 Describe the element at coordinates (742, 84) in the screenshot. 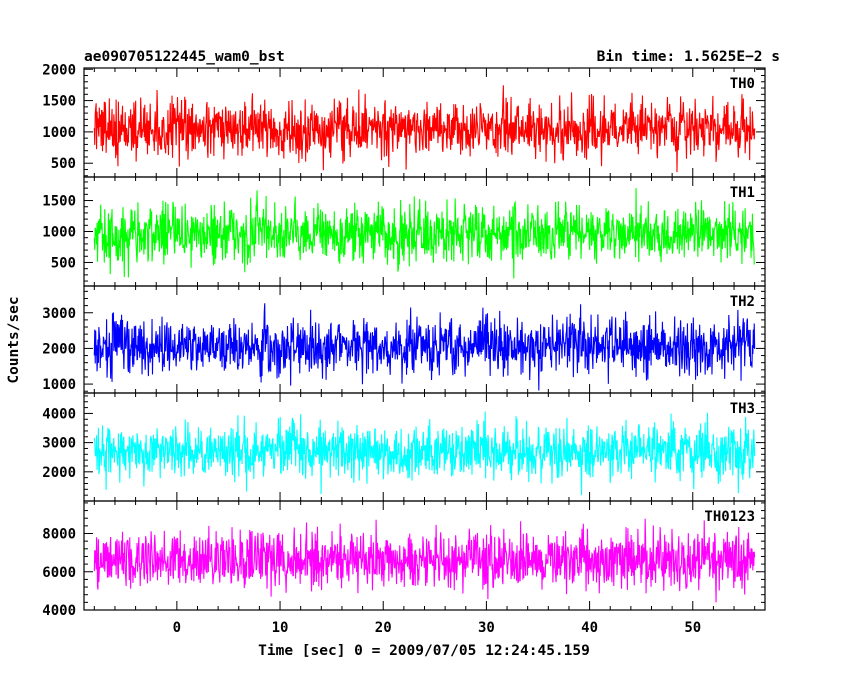

I see `panel-label: TH0` at that location.